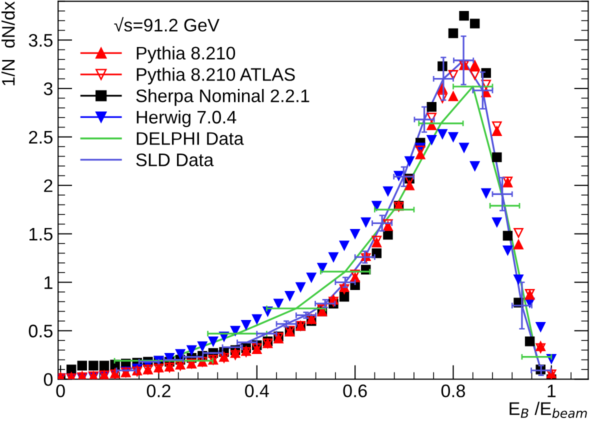 This screenshot has width=599, height=427. What do you see at coordinates (40, 331) in the screenshot?
I see `y-tick-label: 0.5` at bounding box center [40, 331].